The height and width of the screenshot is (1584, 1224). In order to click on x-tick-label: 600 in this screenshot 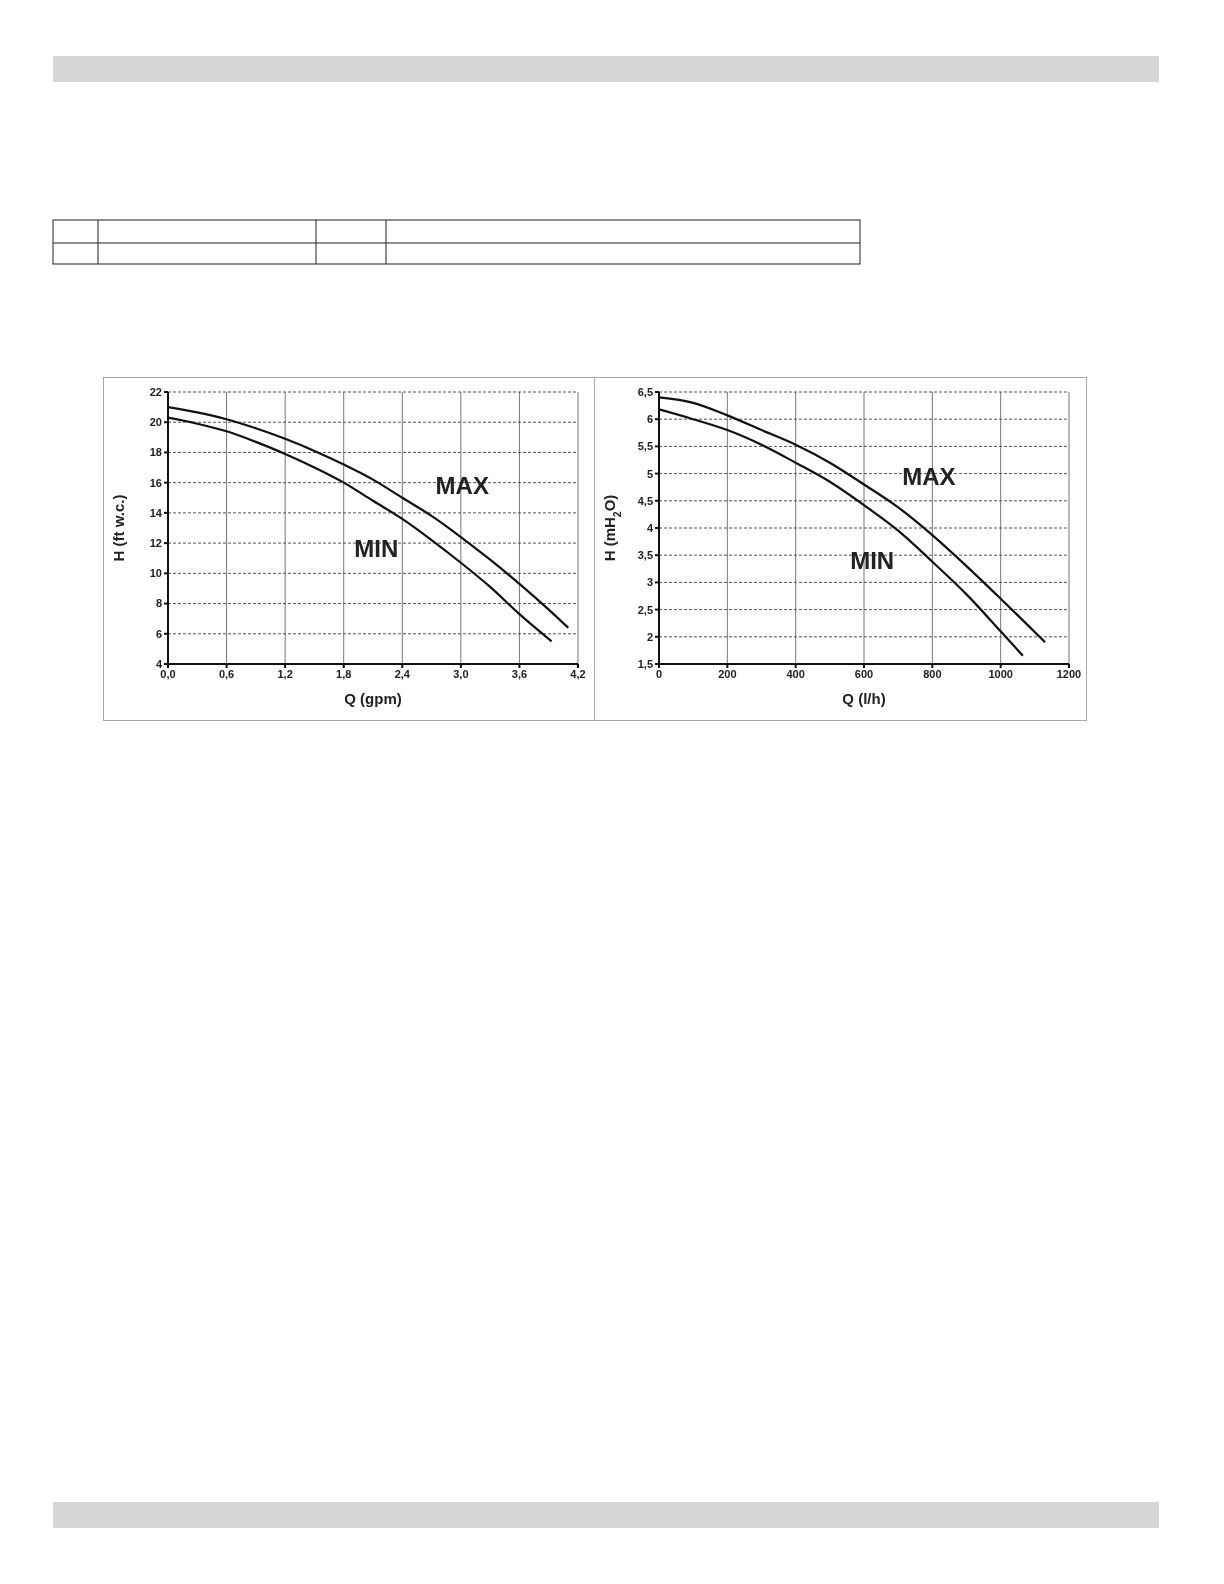, I will do `click(864, 673)`.